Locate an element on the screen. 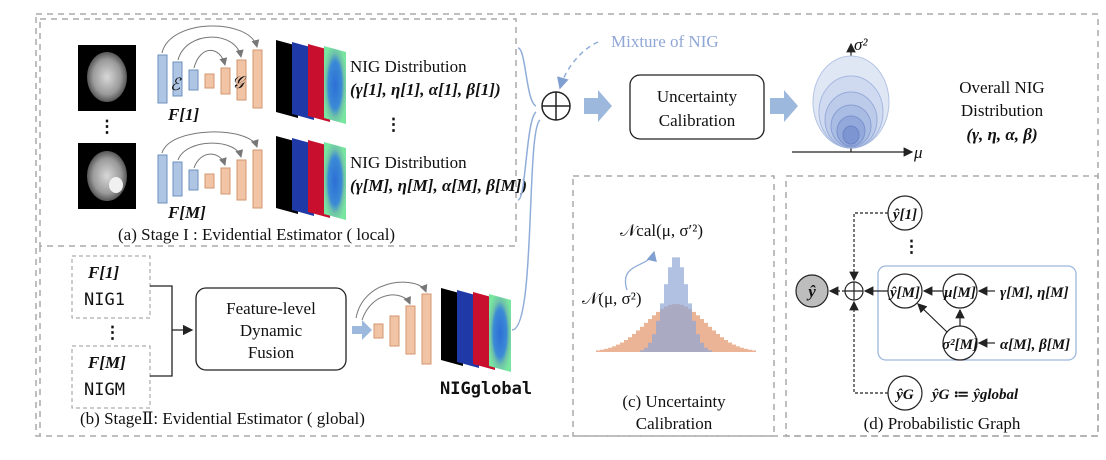  unet-1: ℰ 𝒢 F[1] is located at coordinates (210, 74).